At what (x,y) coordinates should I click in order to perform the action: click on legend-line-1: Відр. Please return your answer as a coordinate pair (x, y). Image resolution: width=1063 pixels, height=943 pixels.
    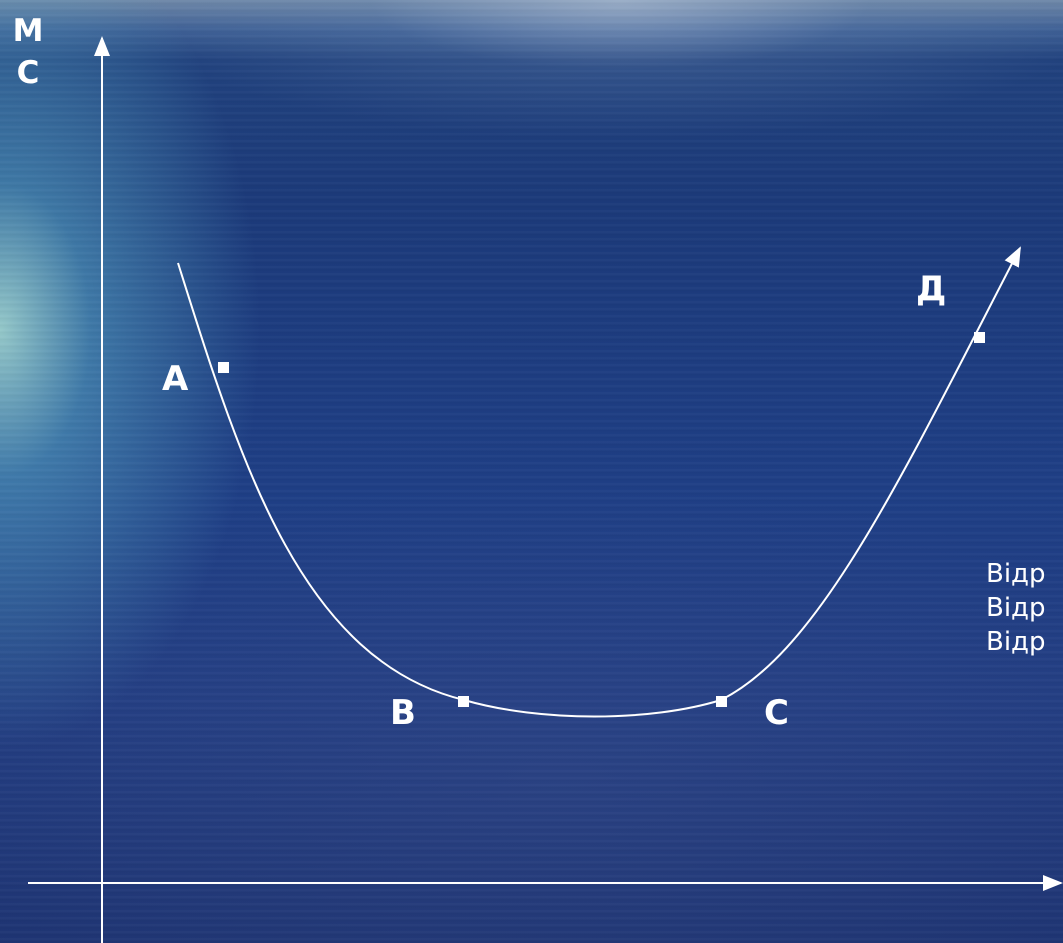
    Looking at the image, I should click on (1016, 574).